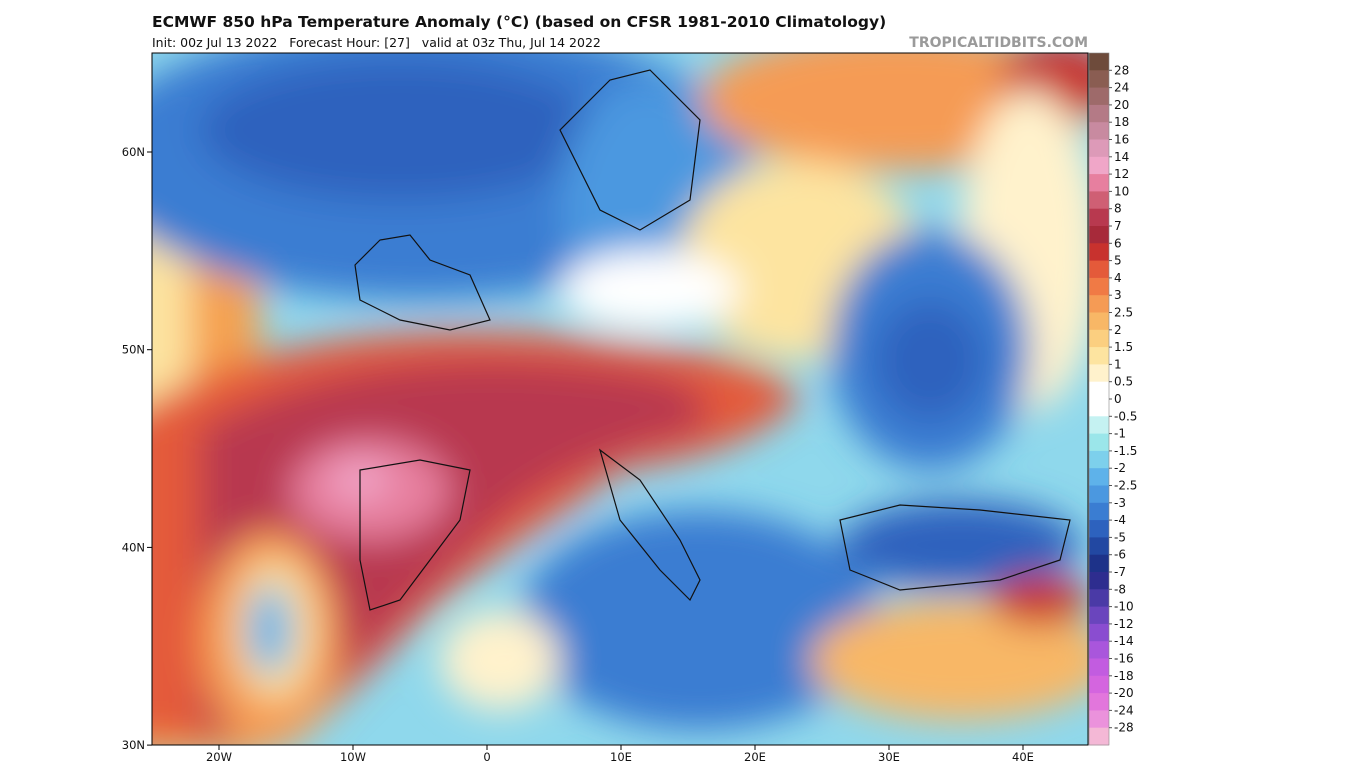  What do you see at coordinates (1120, 555) in the screenshot?
I see `colorbar-label: -6` at bounding box center [1120, 555].